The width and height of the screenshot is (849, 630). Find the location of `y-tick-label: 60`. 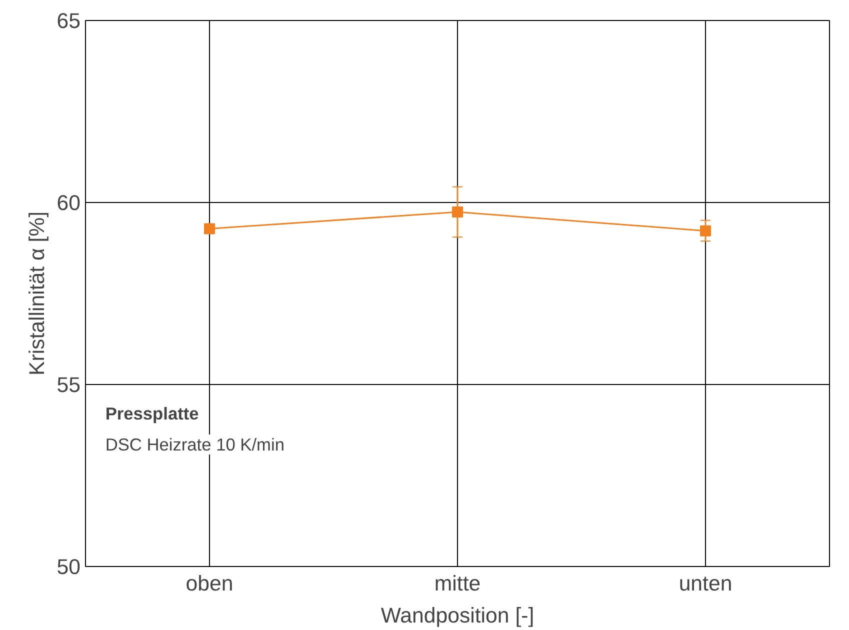

y-tick-label: 60 is located at coordinates (68, 203).